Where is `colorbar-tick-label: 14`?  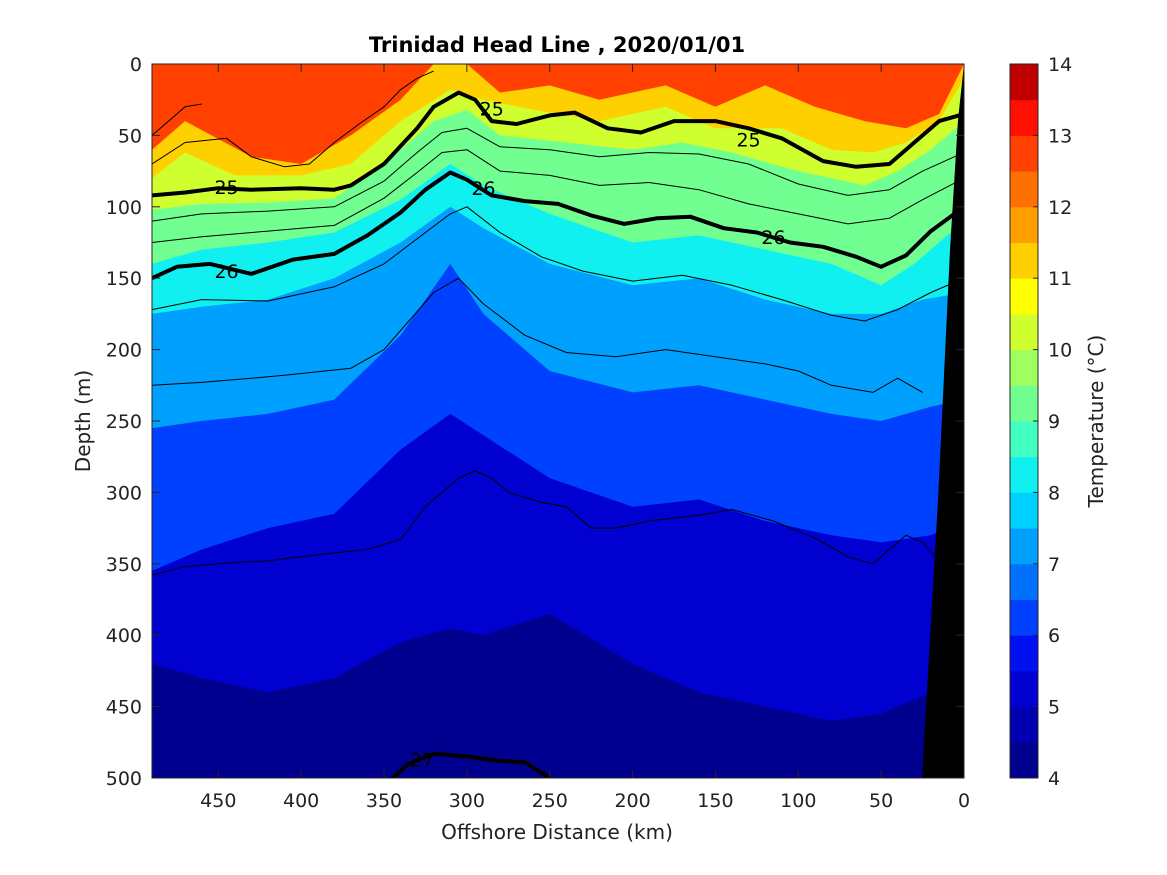
colorbar-tick-label: 14 is located at coordinates (1060, 65).